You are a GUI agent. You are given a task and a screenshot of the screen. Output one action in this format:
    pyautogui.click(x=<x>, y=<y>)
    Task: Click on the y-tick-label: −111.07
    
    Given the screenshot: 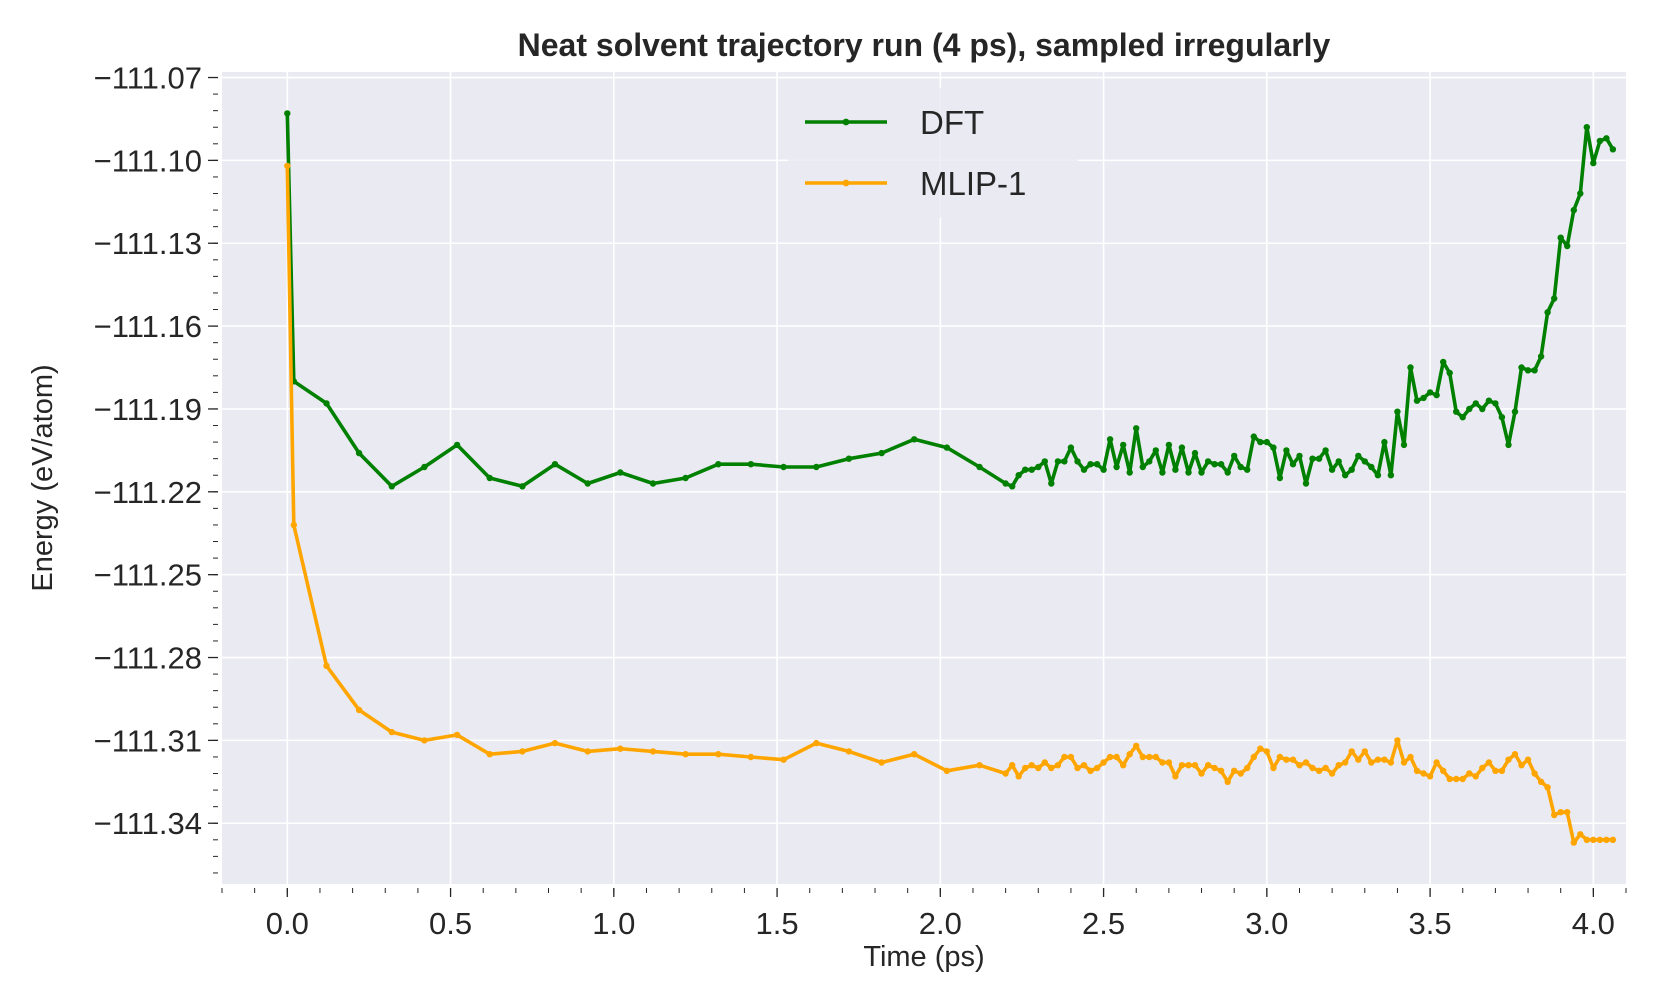 What is the action you would take?
    pyautogui.click(x=148, y=78)
    